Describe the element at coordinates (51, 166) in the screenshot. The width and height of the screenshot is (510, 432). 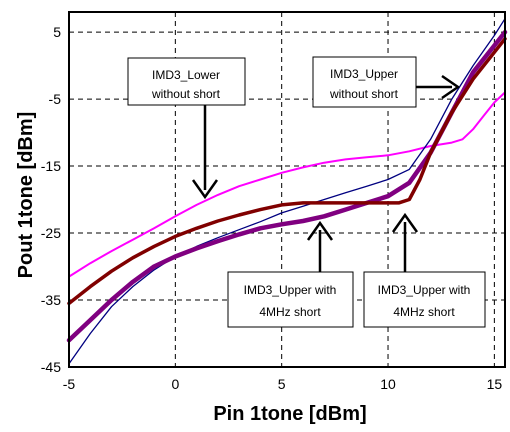
I see `y-tick-label: -15` at that location.